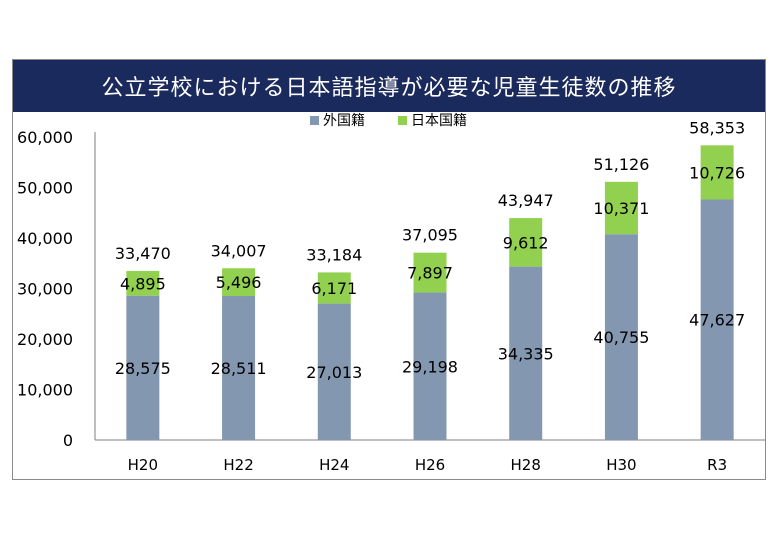  Describe the element at coordinates (402, 120) in the screenshot. I see `legend-swatch-japanese` at that location.